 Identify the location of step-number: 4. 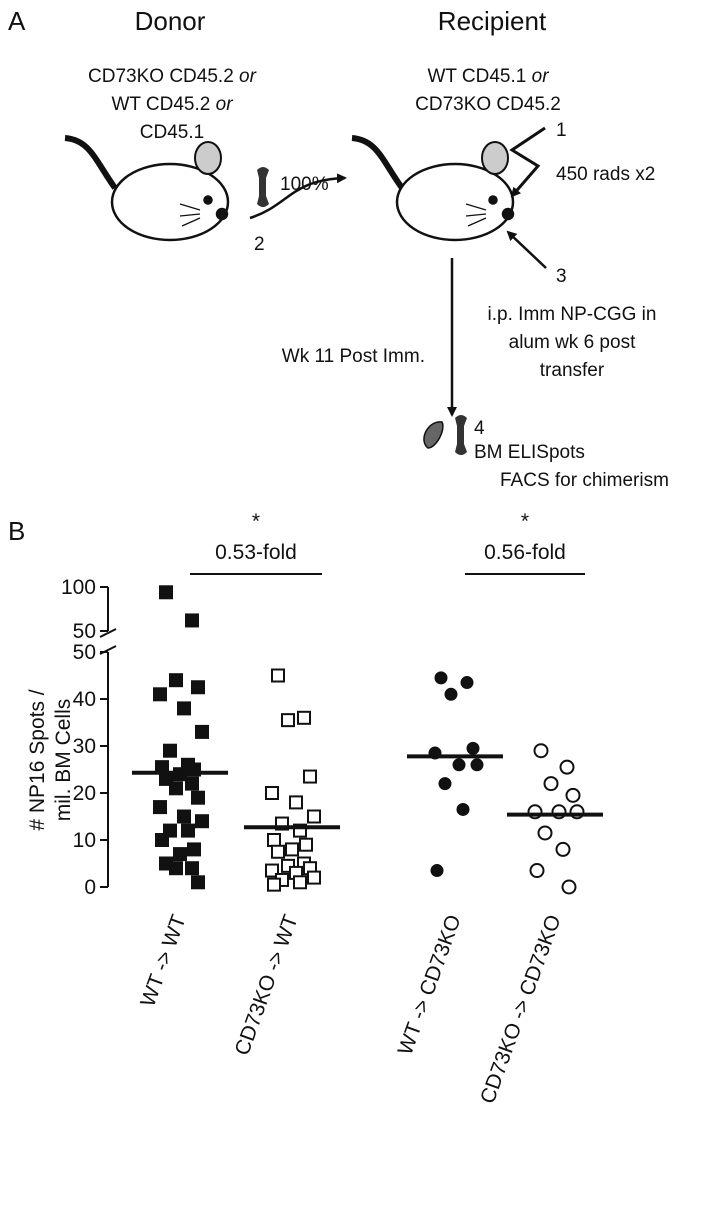
(479, 428).